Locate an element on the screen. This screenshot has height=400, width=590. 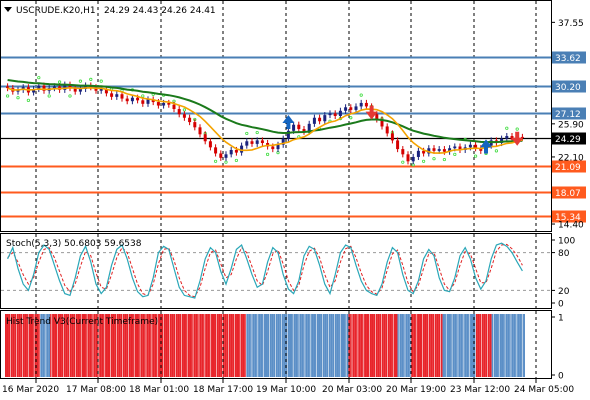
time-tick-label: 20 Mar 19:00 is located at coordinates (416, 390).